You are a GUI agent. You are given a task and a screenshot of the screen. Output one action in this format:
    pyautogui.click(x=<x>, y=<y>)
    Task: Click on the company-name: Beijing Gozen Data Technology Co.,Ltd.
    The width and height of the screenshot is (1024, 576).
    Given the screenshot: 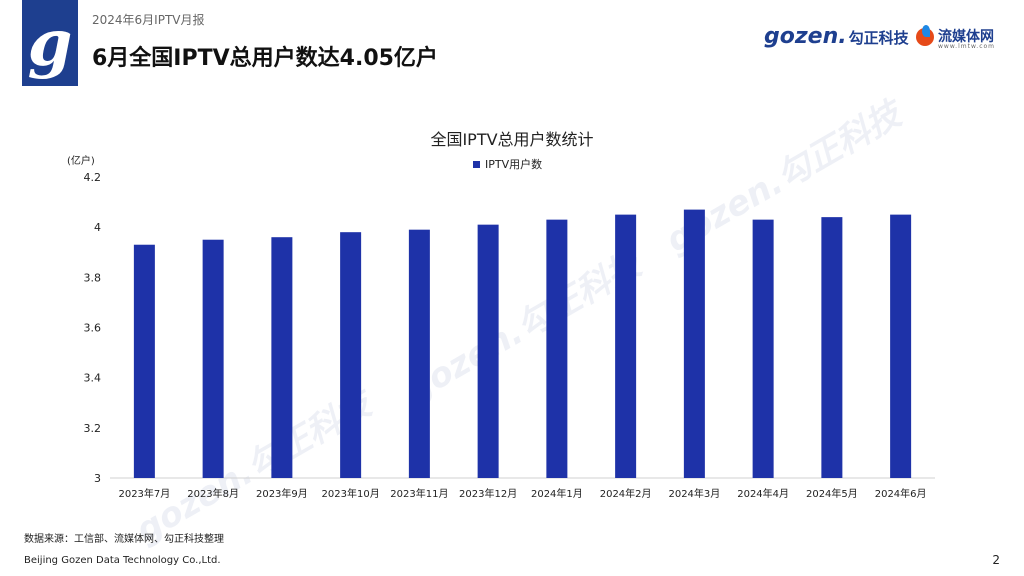 What is the action you would take?
    pyautogui.click(x=122, y=560)
    